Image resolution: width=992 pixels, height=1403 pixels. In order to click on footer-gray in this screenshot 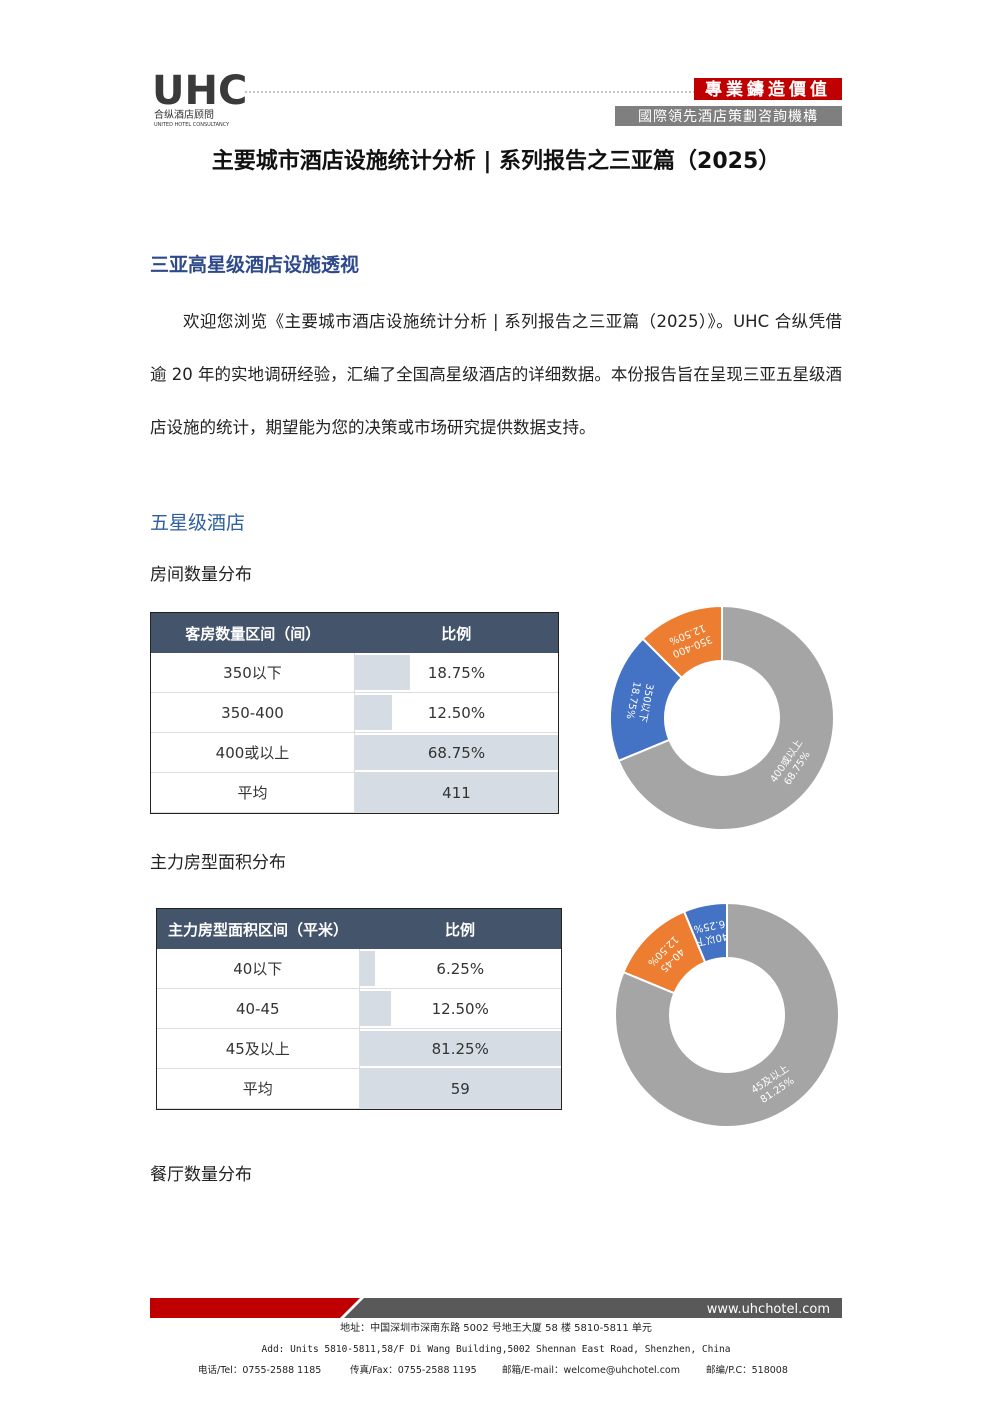, I will do `click(593, 1308)`.